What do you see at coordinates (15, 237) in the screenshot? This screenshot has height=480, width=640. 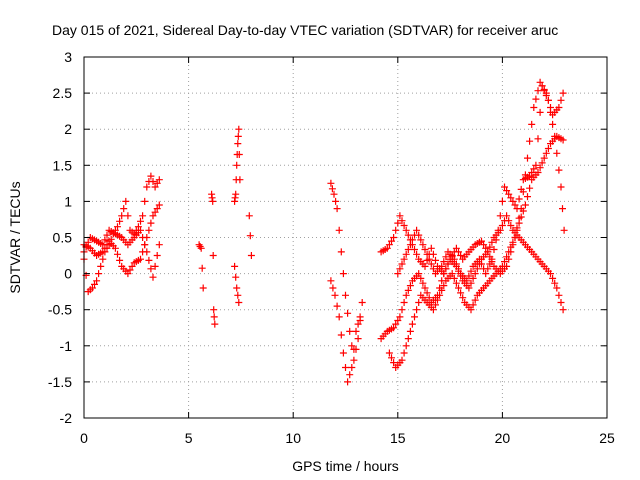 I see `y-axis-title: SDTVAR / TECUs` at bounding box center [15, 237].